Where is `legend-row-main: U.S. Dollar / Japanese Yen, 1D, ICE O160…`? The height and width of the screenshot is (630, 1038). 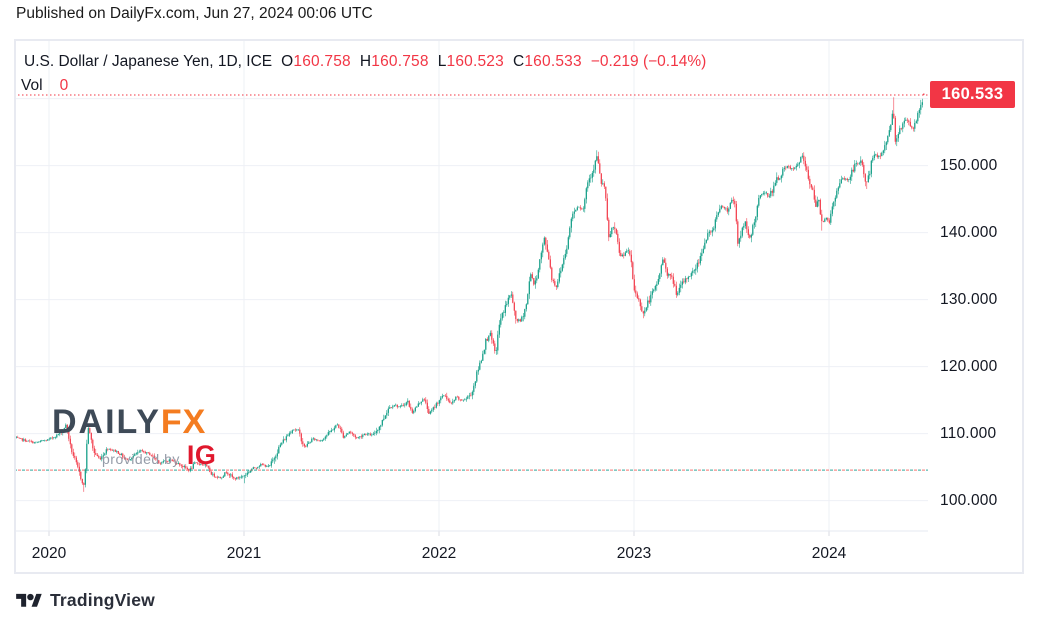
legend-row-main: U.S. Dollar / Japanese Yen, 1D, ICE O160… is located at coordinates (365, 62).